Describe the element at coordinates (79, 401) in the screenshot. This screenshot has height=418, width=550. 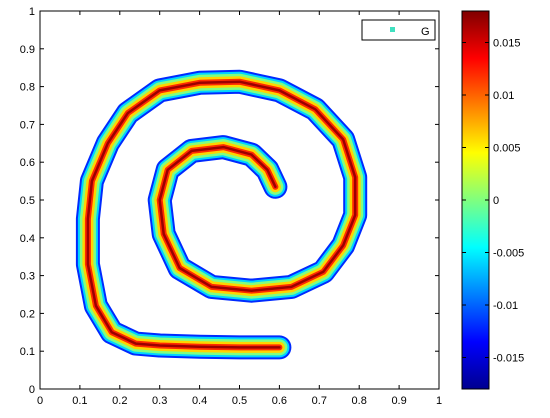
I see `x-tick-label: 0.1` at that location.